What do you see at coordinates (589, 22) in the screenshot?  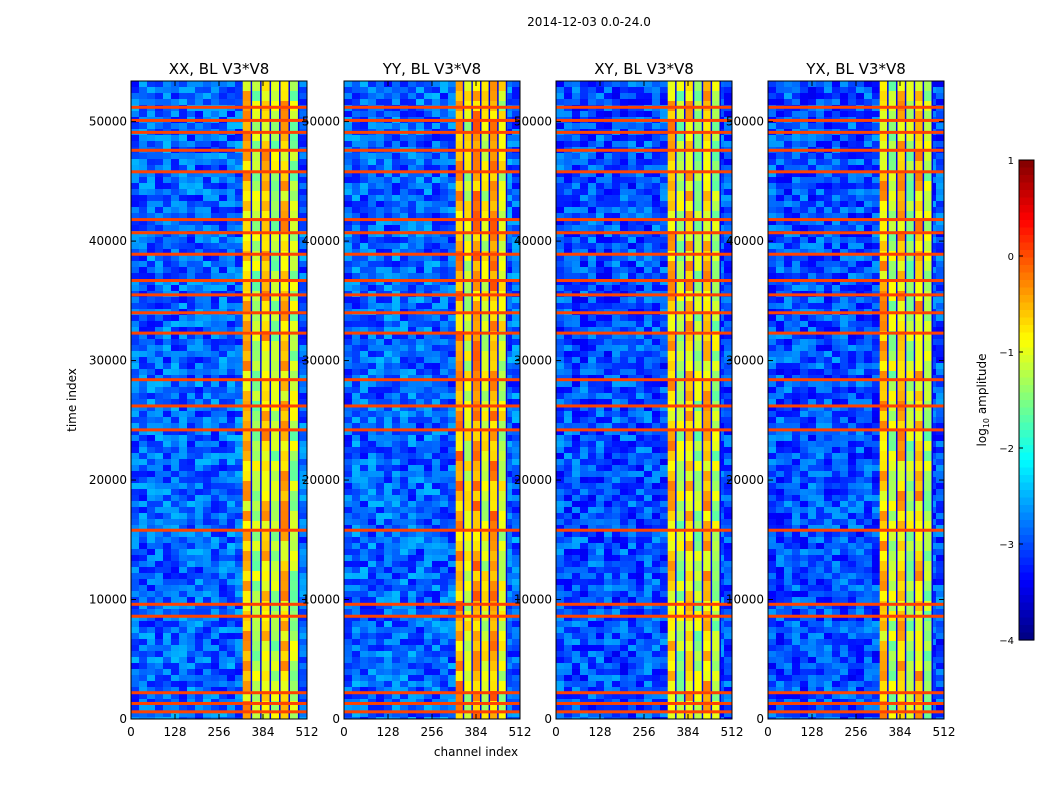 I see `figure-title: 2014-12-03 0.0-24.0` at bounding box center [589, 22].